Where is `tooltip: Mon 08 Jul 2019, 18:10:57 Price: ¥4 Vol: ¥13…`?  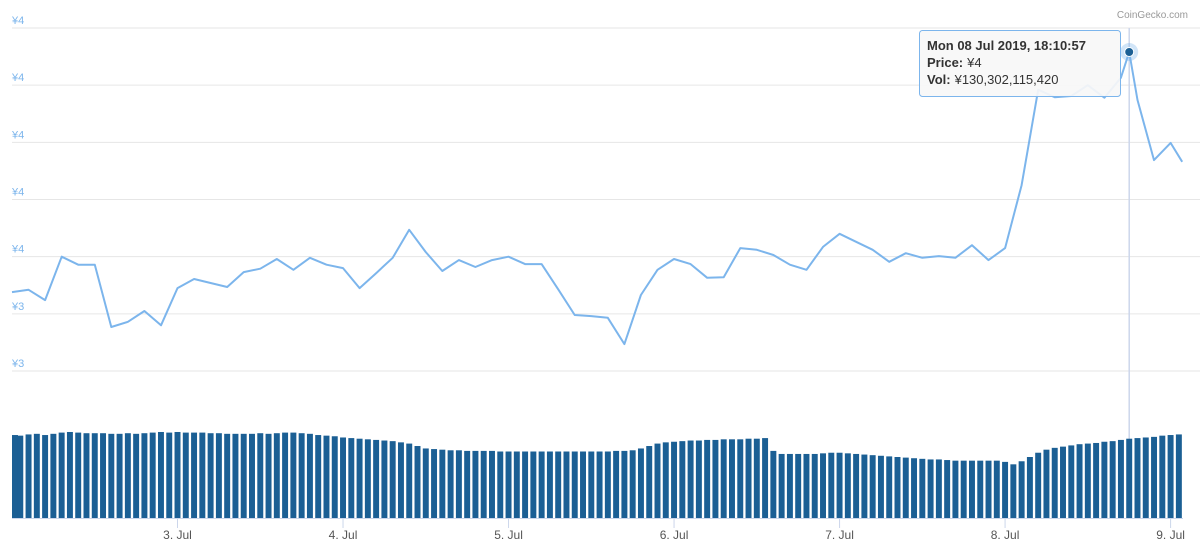
tooltip: Mon 08 Jul 2019, 18:10:57 Price: ¥4 Vol: ¥13… is located at coordinates (1020, 63).